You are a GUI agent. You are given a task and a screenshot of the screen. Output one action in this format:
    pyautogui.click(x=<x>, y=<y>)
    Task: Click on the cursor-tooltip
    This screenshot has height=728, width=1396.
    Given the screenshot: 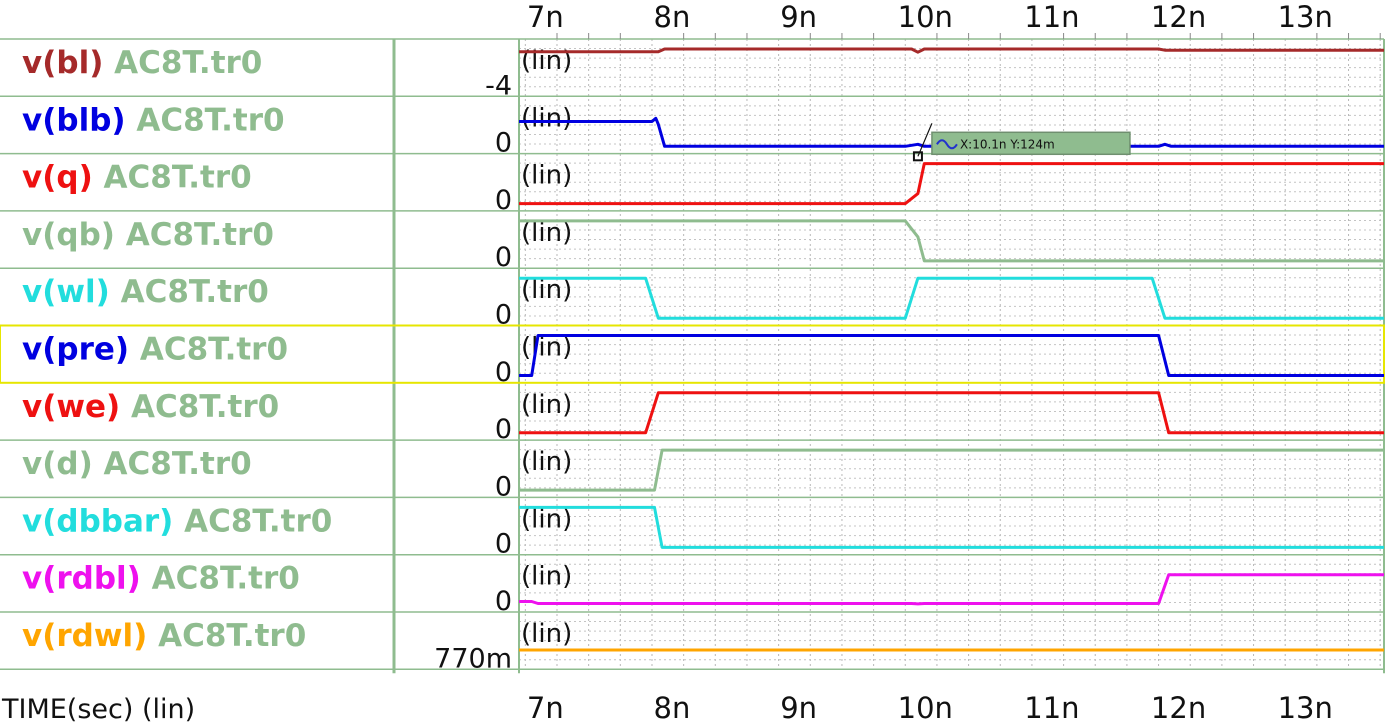 What is the action you would take?
    pyautogui.click(x=1031, y=143)
    